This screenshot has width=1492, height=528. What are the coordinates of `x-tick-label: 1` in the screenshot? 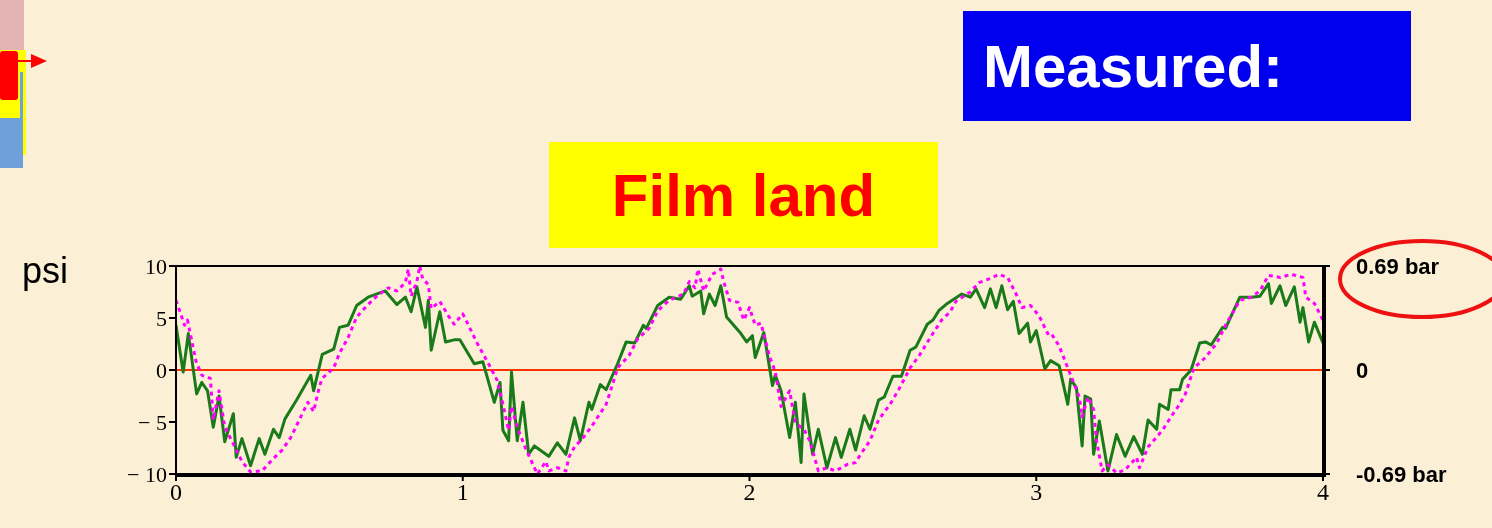 It's located at (462, 492).